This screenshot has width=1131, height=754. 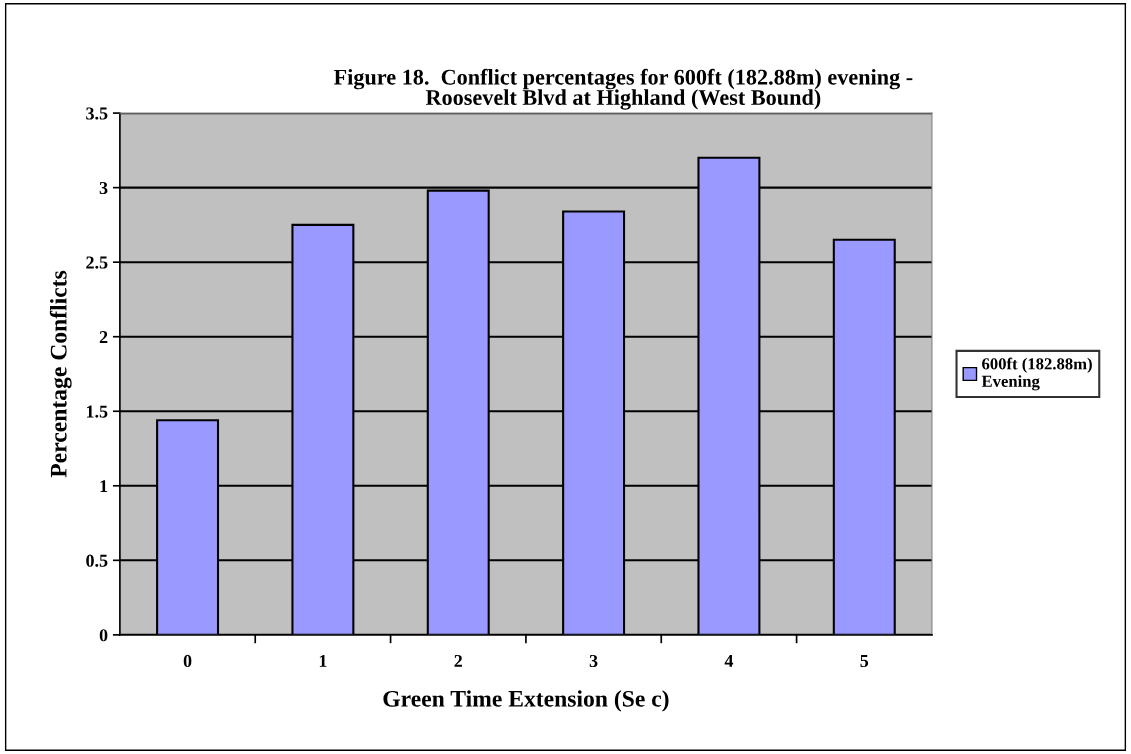 I want to click on y-tick-label: 0, so click(x=103, y=635).